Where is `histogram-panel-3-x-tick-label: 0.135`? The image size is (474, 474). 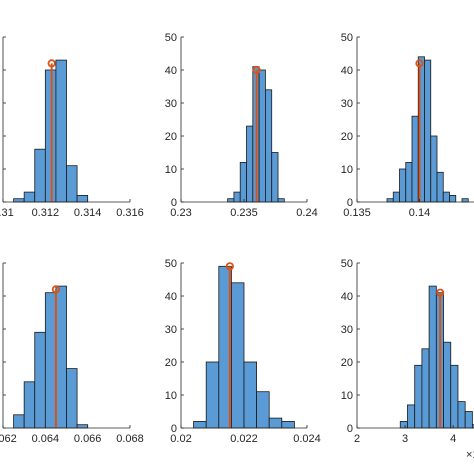 histogram-panel-3-x-tick-label: 0.135 is located at coordinates (357, 213).